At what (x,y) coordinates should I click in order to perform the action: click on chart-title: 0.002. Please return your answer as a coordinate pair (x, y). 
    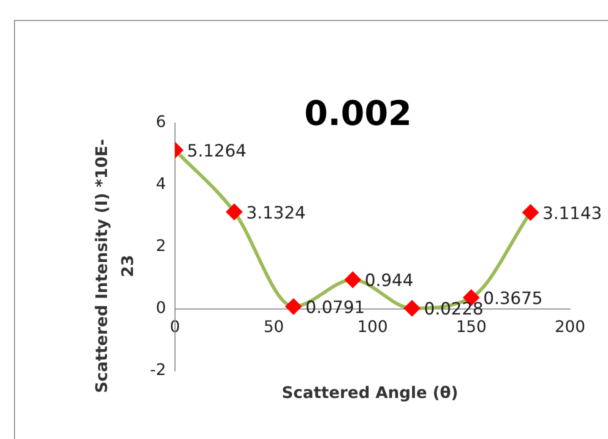
    Looking at the image, I should click on (358, 114).